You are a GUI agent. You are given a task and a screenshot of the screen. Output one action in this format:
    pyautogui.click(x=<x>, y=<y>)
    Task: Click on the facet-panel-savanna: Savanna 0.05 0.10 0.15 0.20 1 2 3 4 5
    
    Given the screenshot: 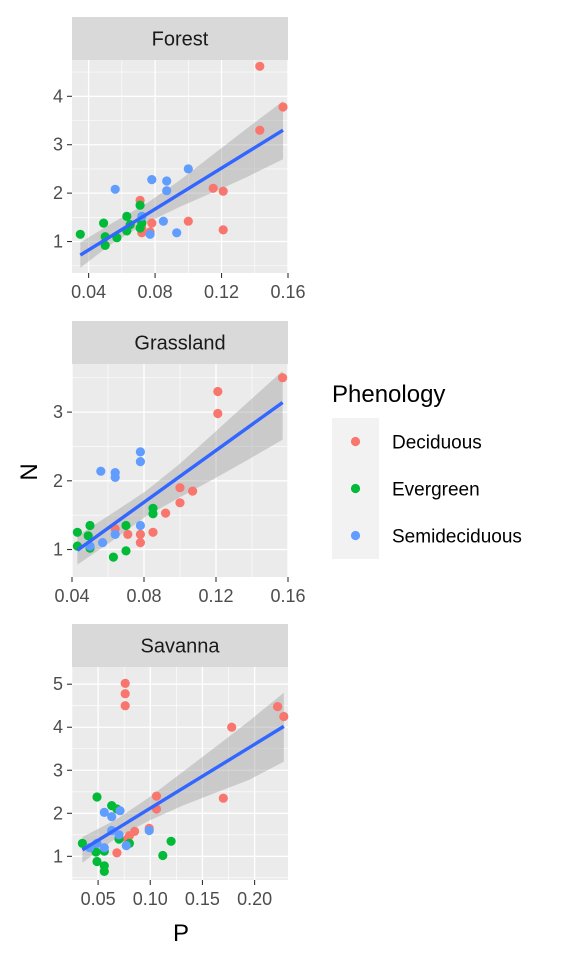 What is the action you would take?
    pyautogui.click(x=171, y=766)
    